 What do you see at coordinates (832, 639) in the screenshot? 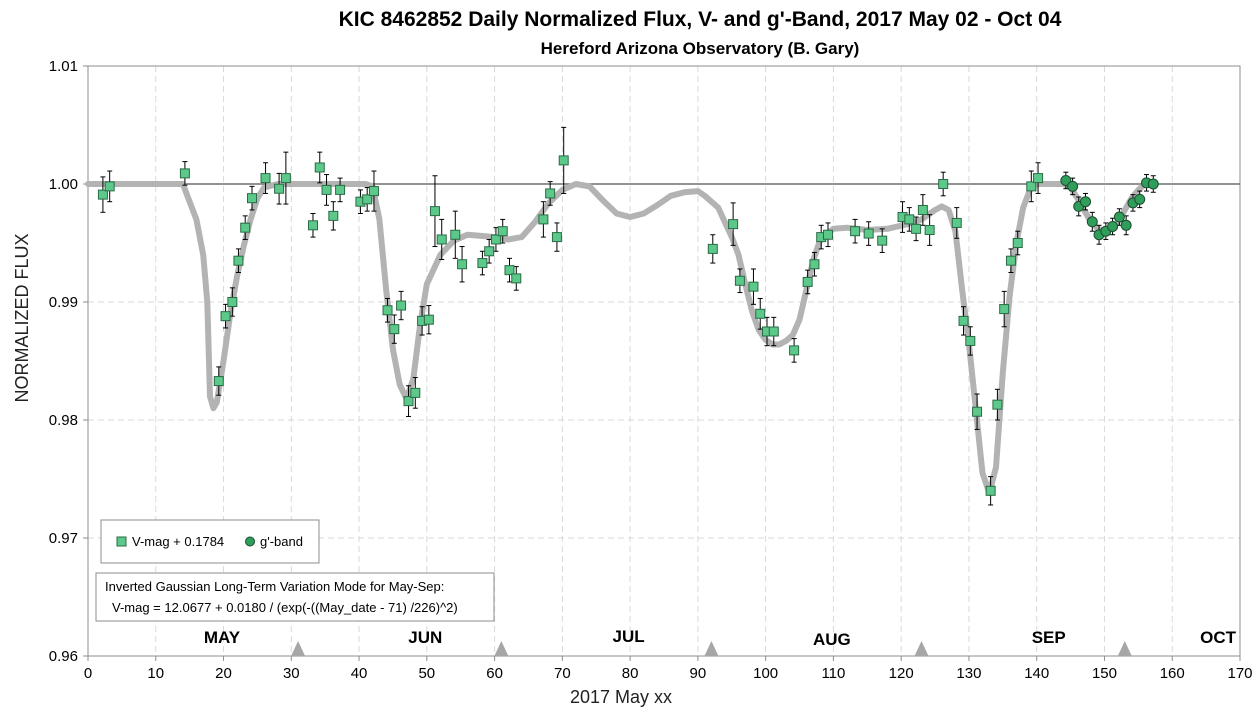
I see `month-label: AUG` at bounding box center [832, 639].